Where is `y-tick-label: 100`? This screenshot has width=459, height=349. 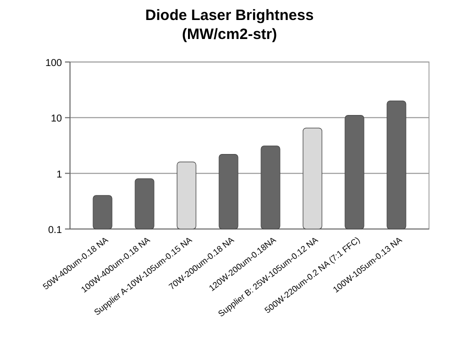
y-tick-label: 100 is located at coordinates (53, 63).